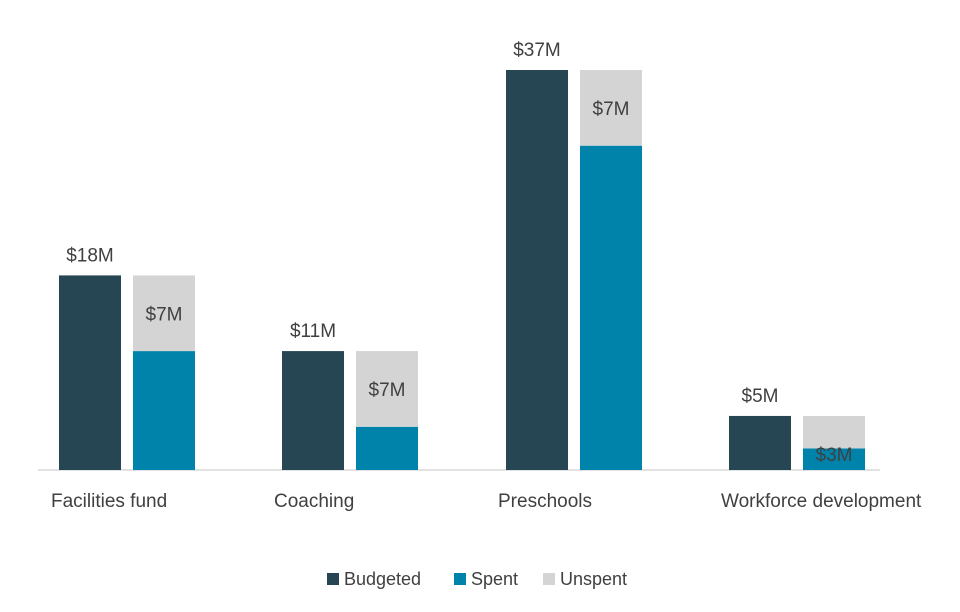  I want to click on data-label-budgeted: $37M, so click(537, 50).